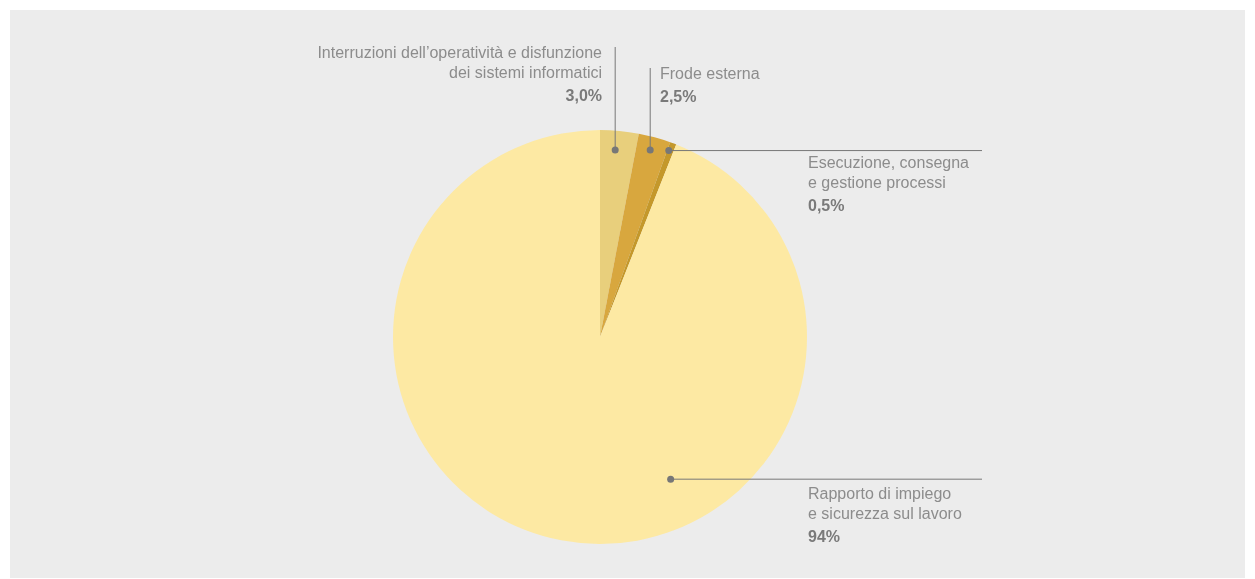 The height and width of the screenshot is (579, 1255). I want to click on slice-label: Rapporto di impiego e sicurezza sul lavoro, so click(885, 503).